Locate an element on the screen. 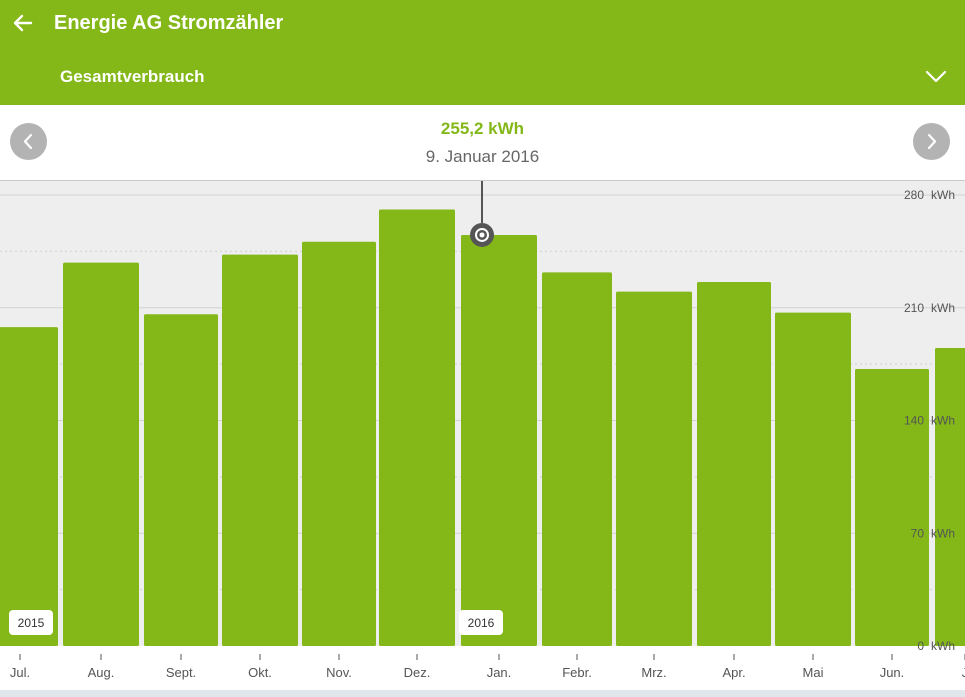  chevron-right-icon is located at coordinates (932, 141).